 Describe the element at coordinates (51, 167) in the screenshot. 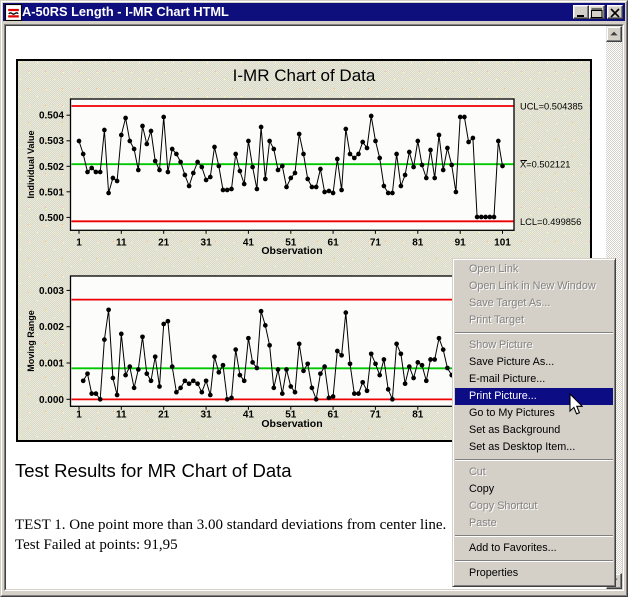

I see `svg-text: 0.502` at that location.